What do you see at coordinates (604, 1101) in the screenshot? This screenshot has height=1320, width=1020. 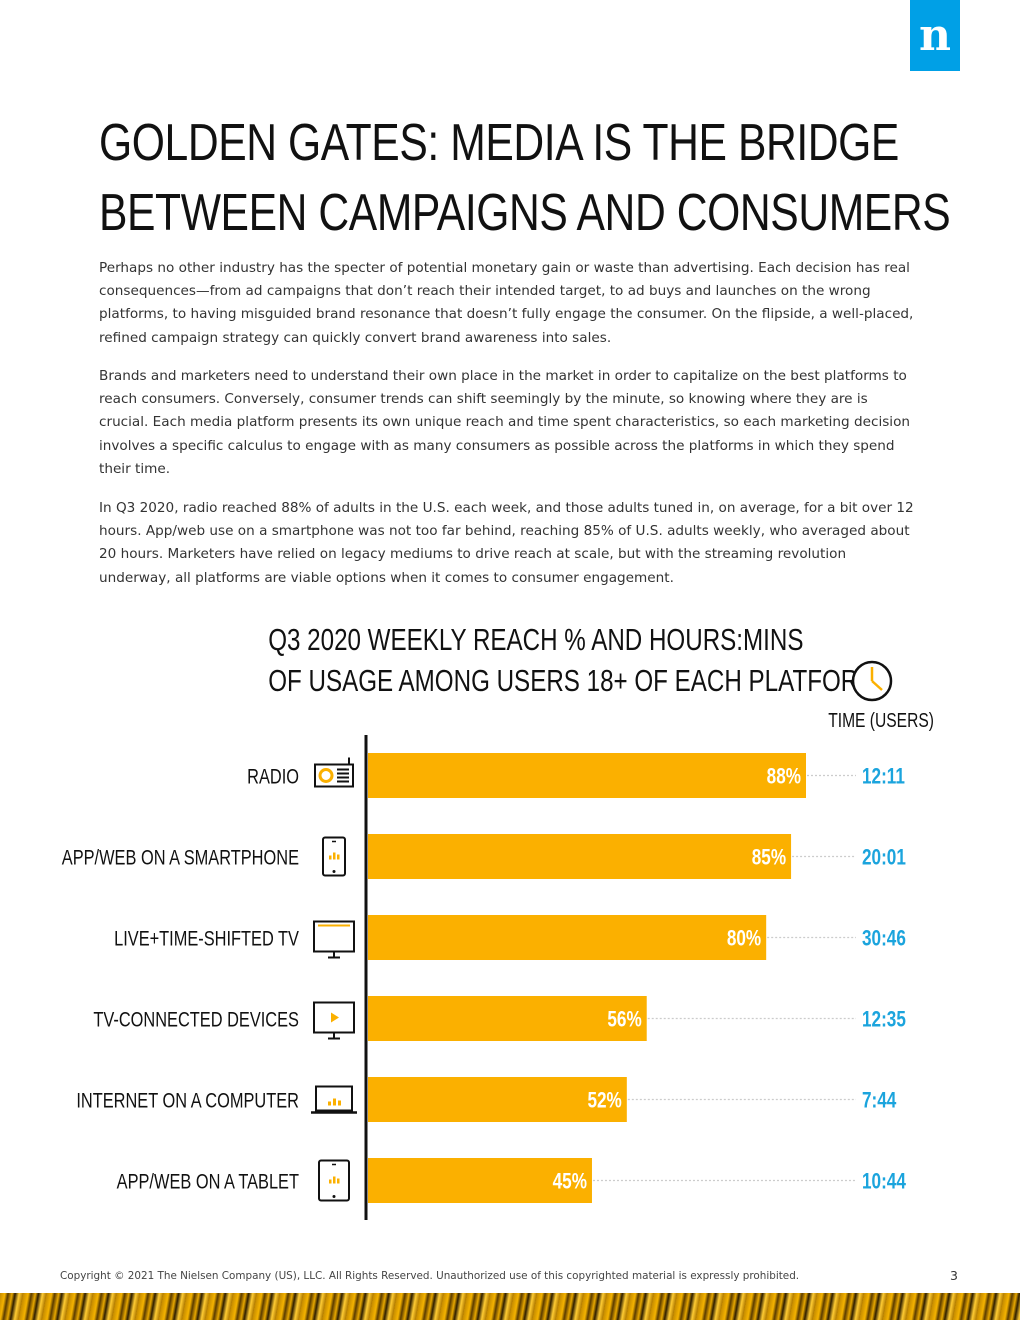 I see `bar-value-label-5: 52%` at bounding box center [604, 1101].